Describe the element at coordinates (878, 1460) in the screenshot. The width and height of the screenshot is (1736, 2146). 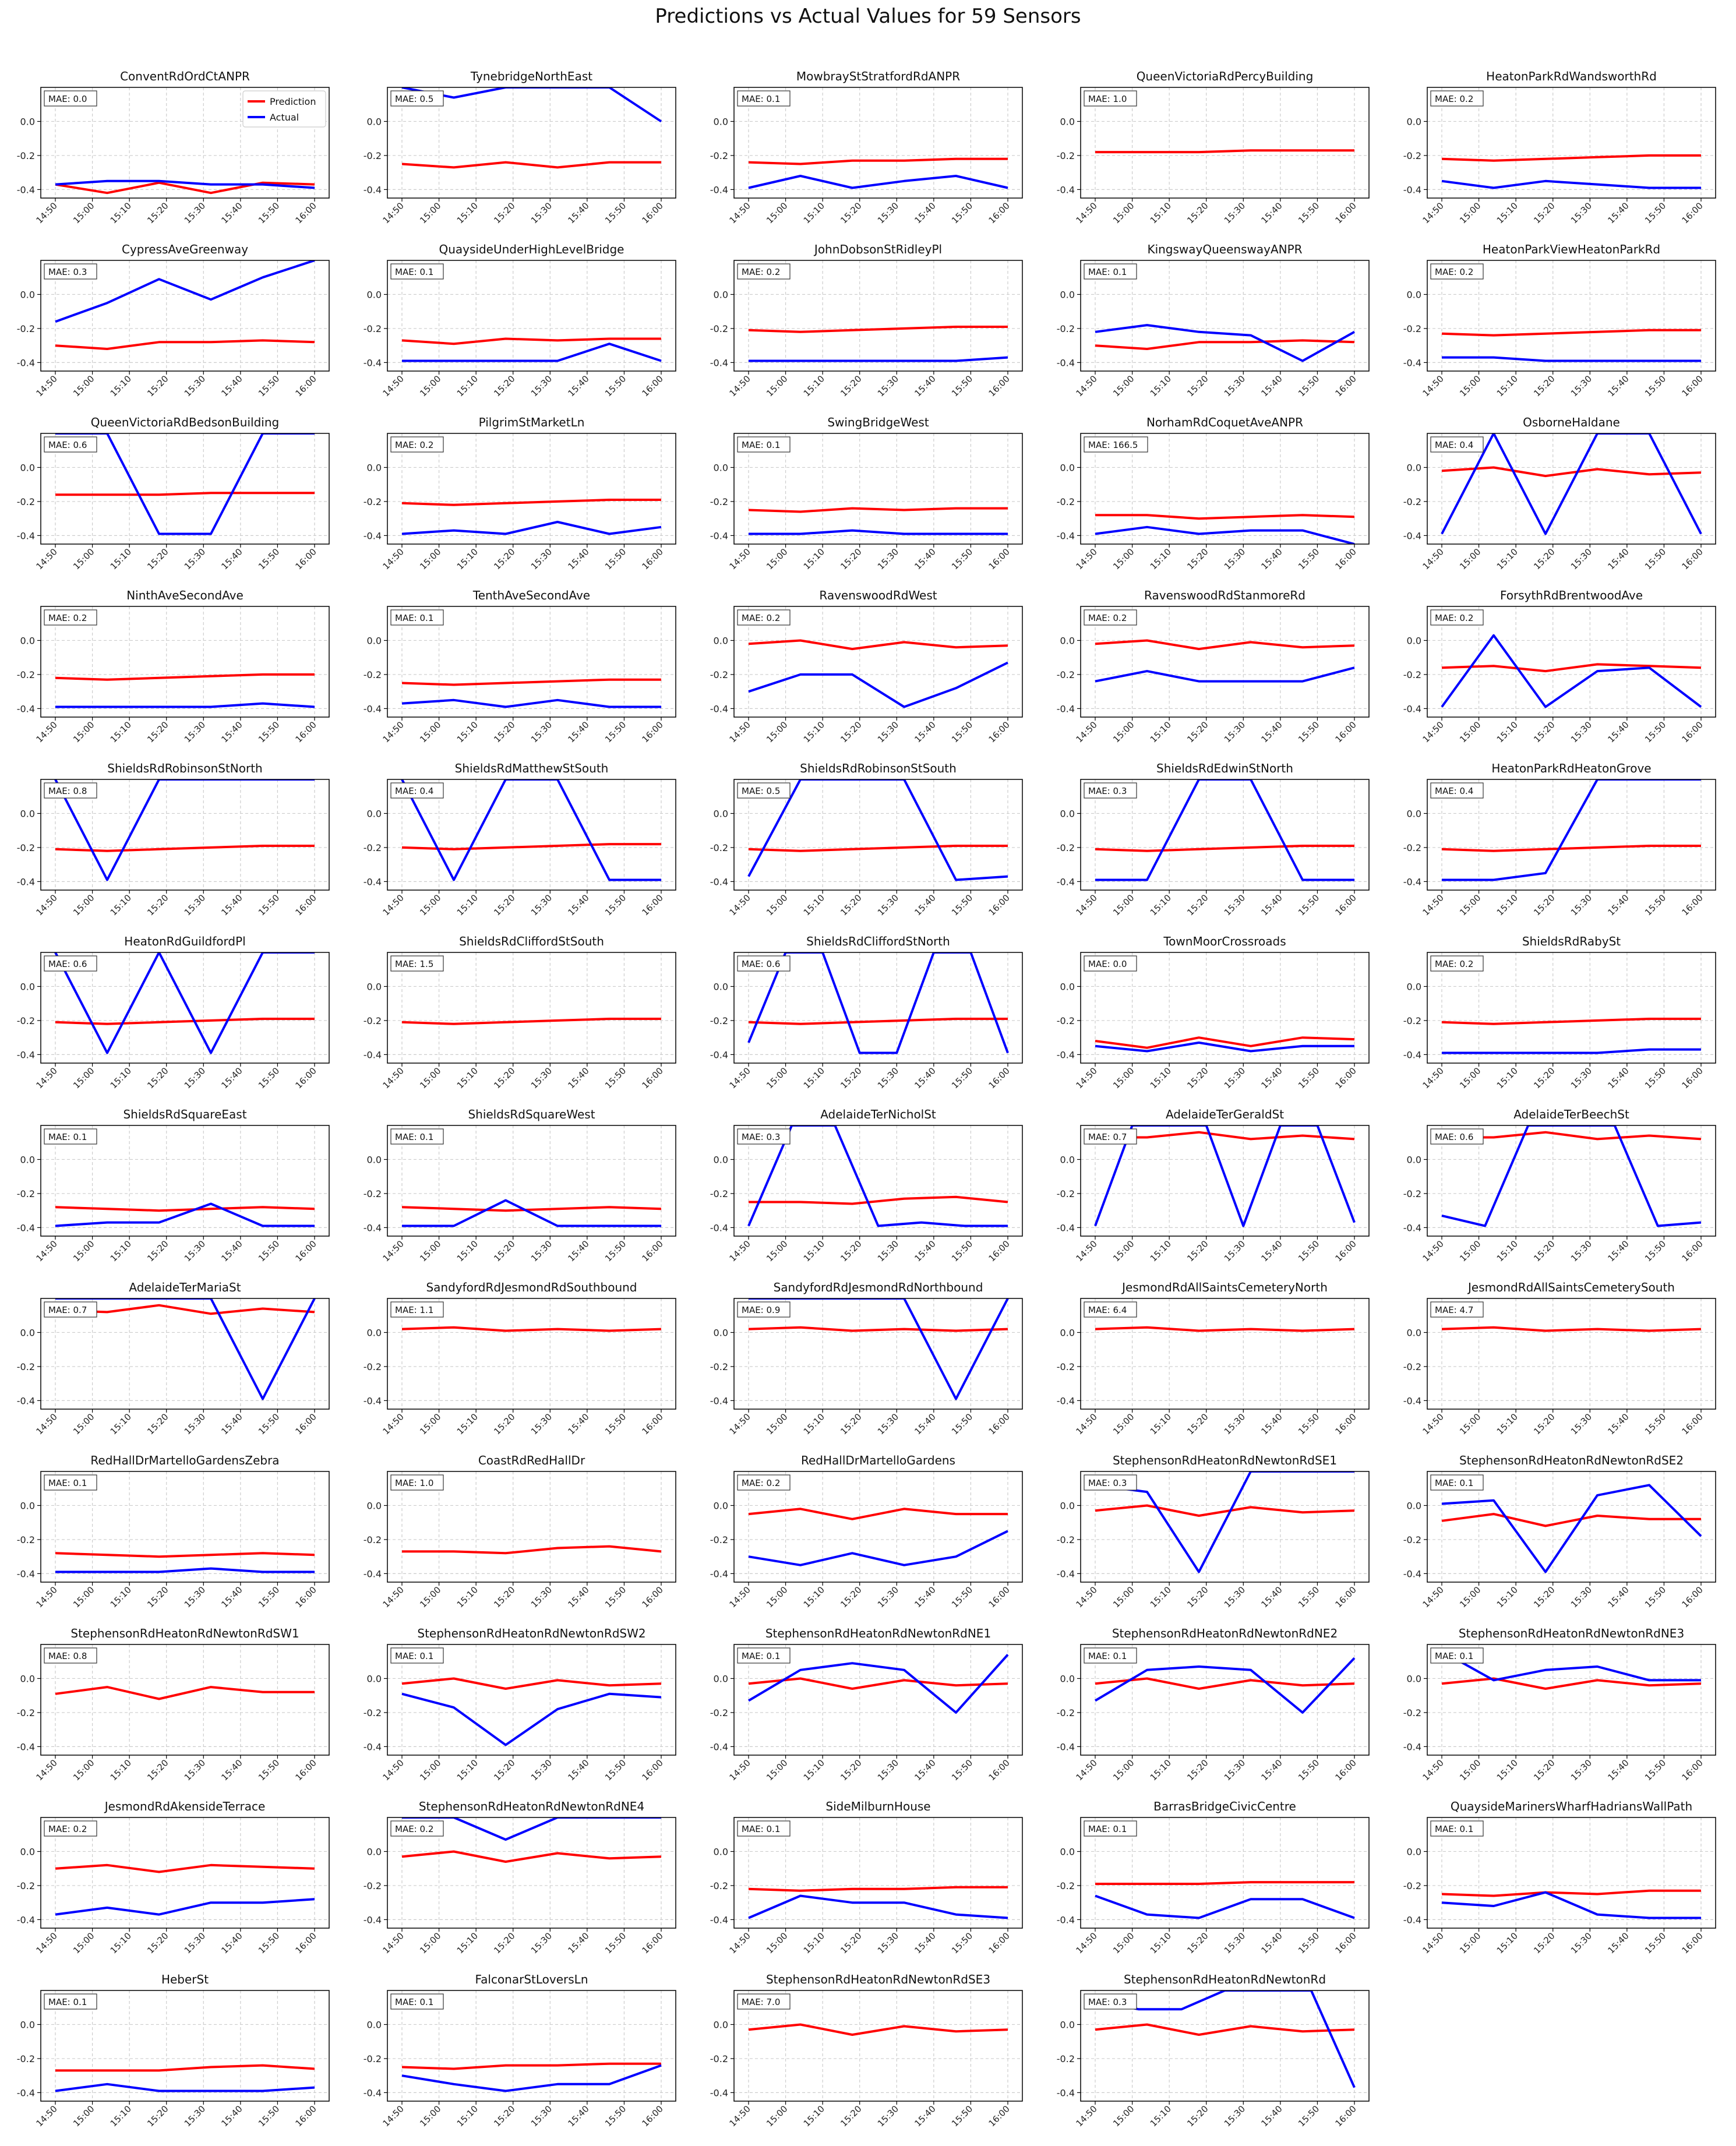
I see `subplot-title: RedHallDrMartelloGardens` at that location.